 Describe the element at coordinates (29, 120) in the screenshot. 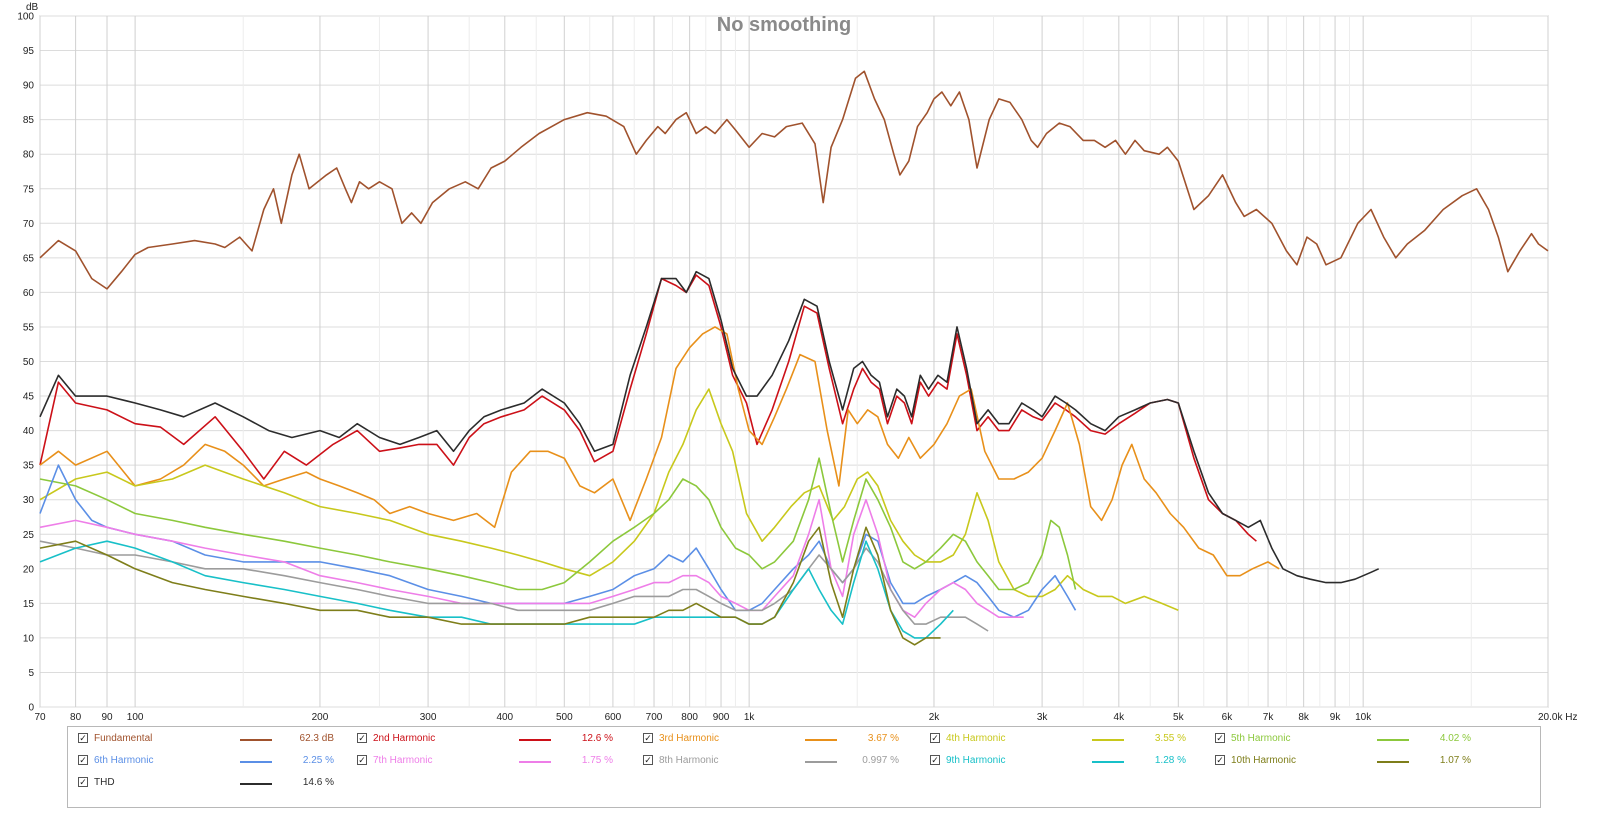

I see `y-tick-label: 85` at that location.